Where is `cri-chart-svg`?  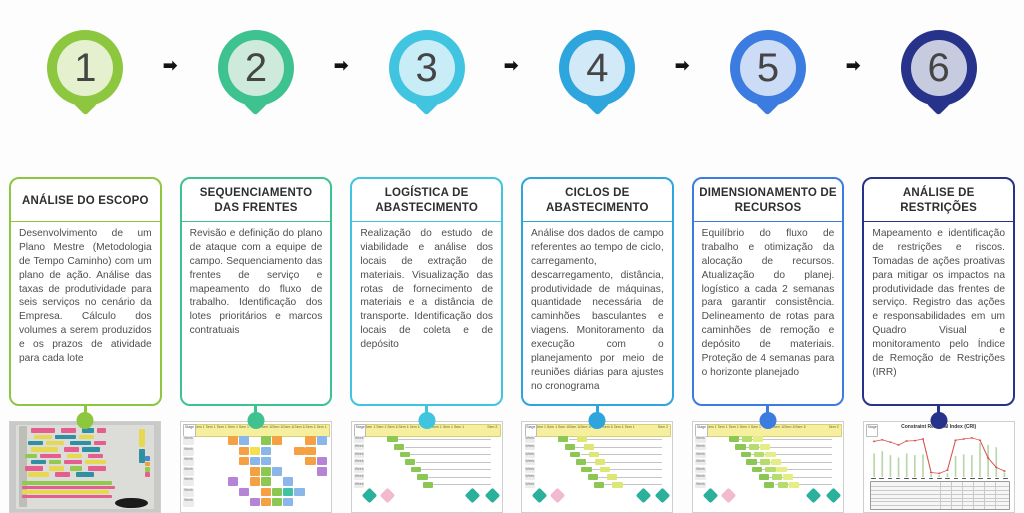
cri-chart-svg is located at coordinates (939, 457).